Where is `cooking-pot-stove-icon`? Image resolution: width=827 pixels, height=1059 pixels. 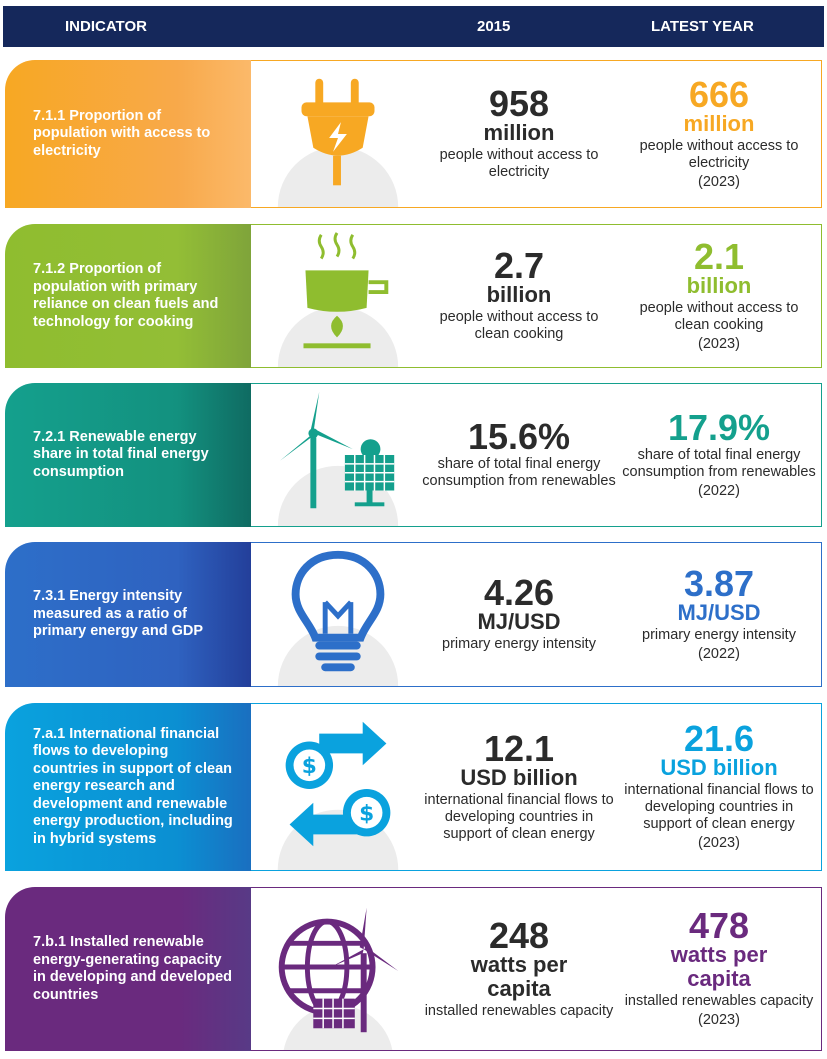
cooking-pot-stove-icon is located at coordinates (338, 296).